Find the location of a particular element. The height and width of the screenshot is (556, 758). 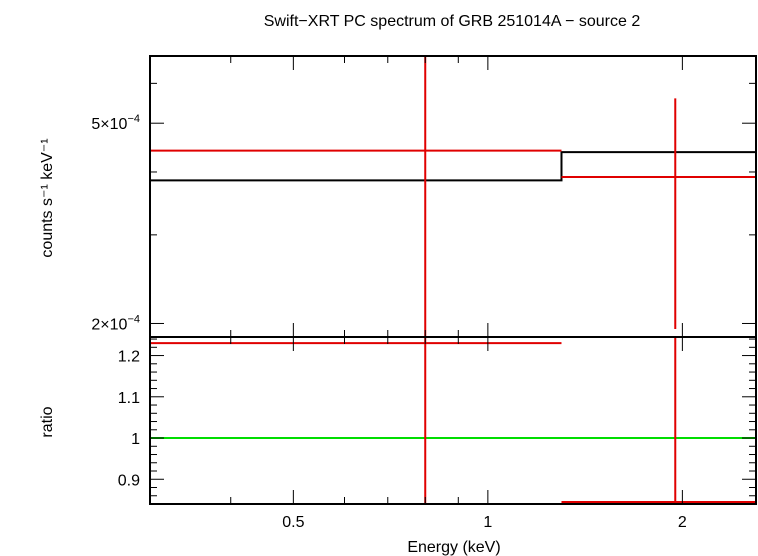

y-tick-label: 0.9 is located at coordinates (129, 480).